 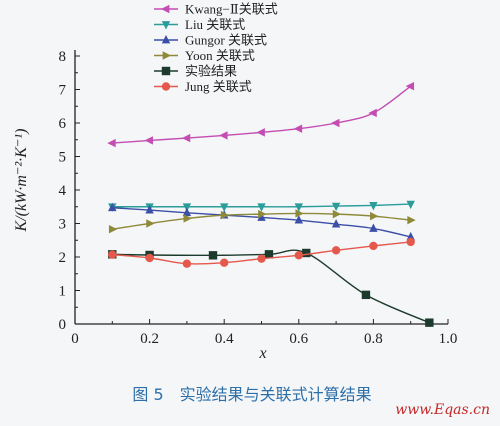 I want to click on legend-label: Kwang−Ⅱ关联式, so click(x=231, y=9).